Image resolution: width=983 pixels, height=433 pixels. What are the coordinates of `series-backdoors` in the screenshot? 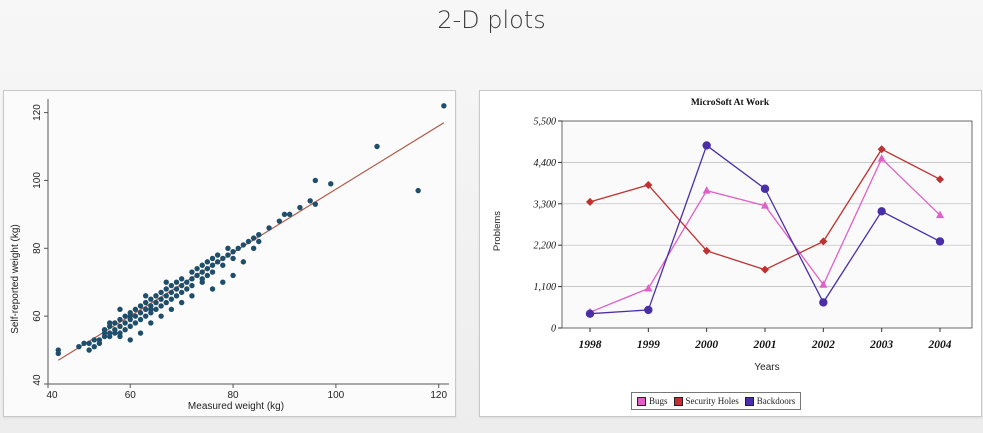 It's located at (765, 229).